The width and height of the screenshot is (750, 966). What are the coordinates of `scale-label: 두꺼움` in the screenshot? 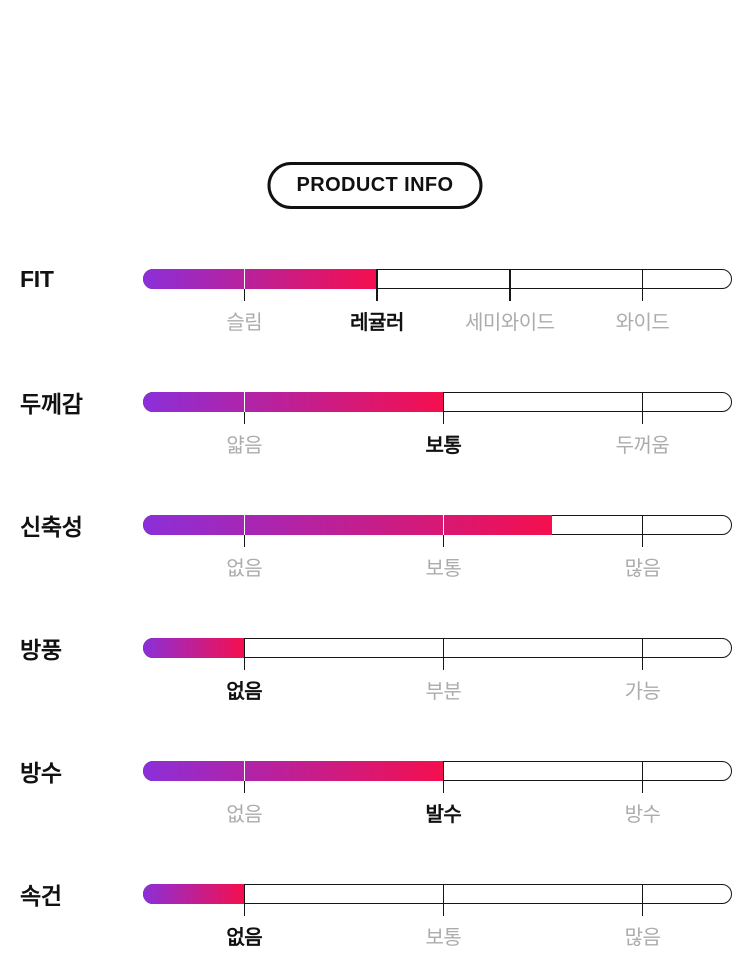 It's located at (642, 446).